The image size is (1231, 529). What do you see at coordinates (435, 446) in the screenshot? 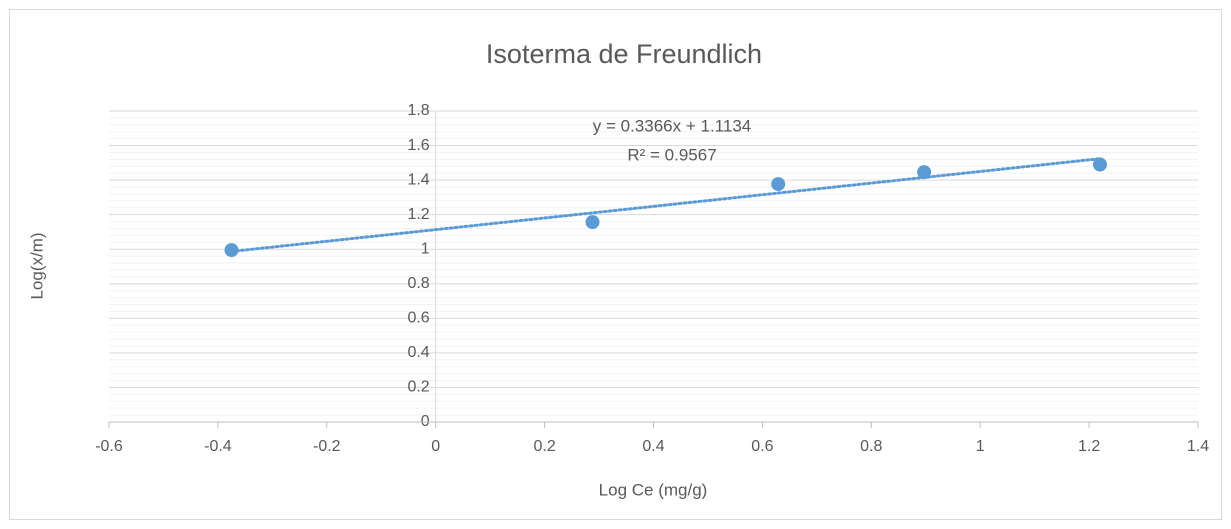
I see `x-tick-label: 0` at bounding box center [435, 446].